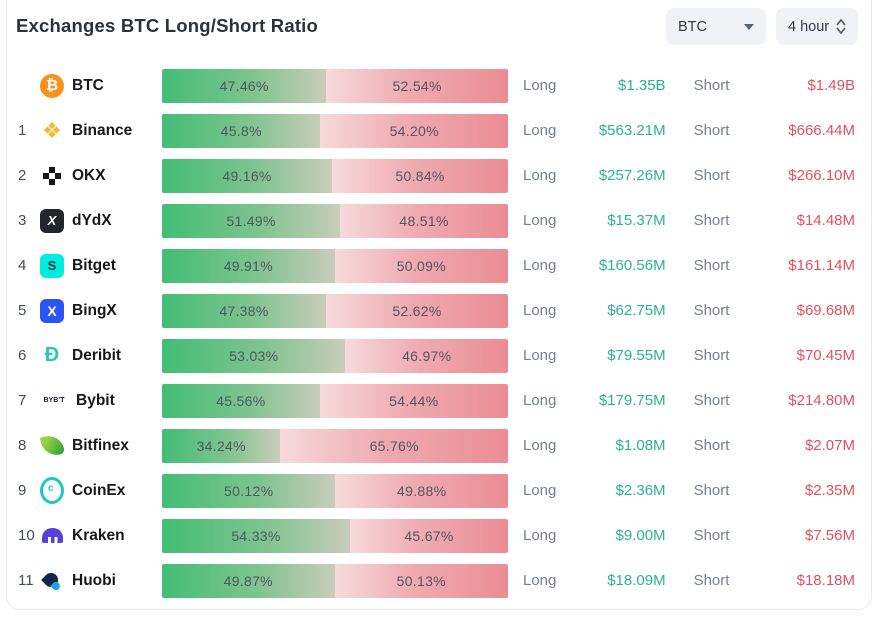  What do you see at coordinates (825, 355) in the screenshot?
I see `short-value: $70.45M` at bounding box center [825, 355].